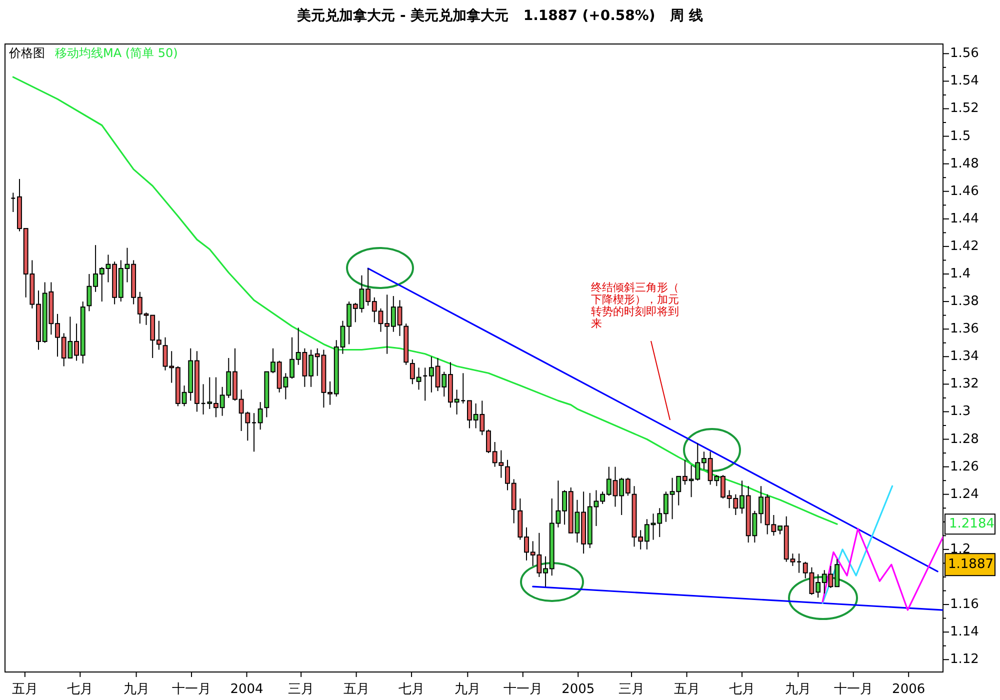 The width and height of the screenshot is (1000, 700). What do you see at coordinates (964, 81) in the screenshot?
I see `y-tick-label: 1.54` at bounding box center [964, 81].